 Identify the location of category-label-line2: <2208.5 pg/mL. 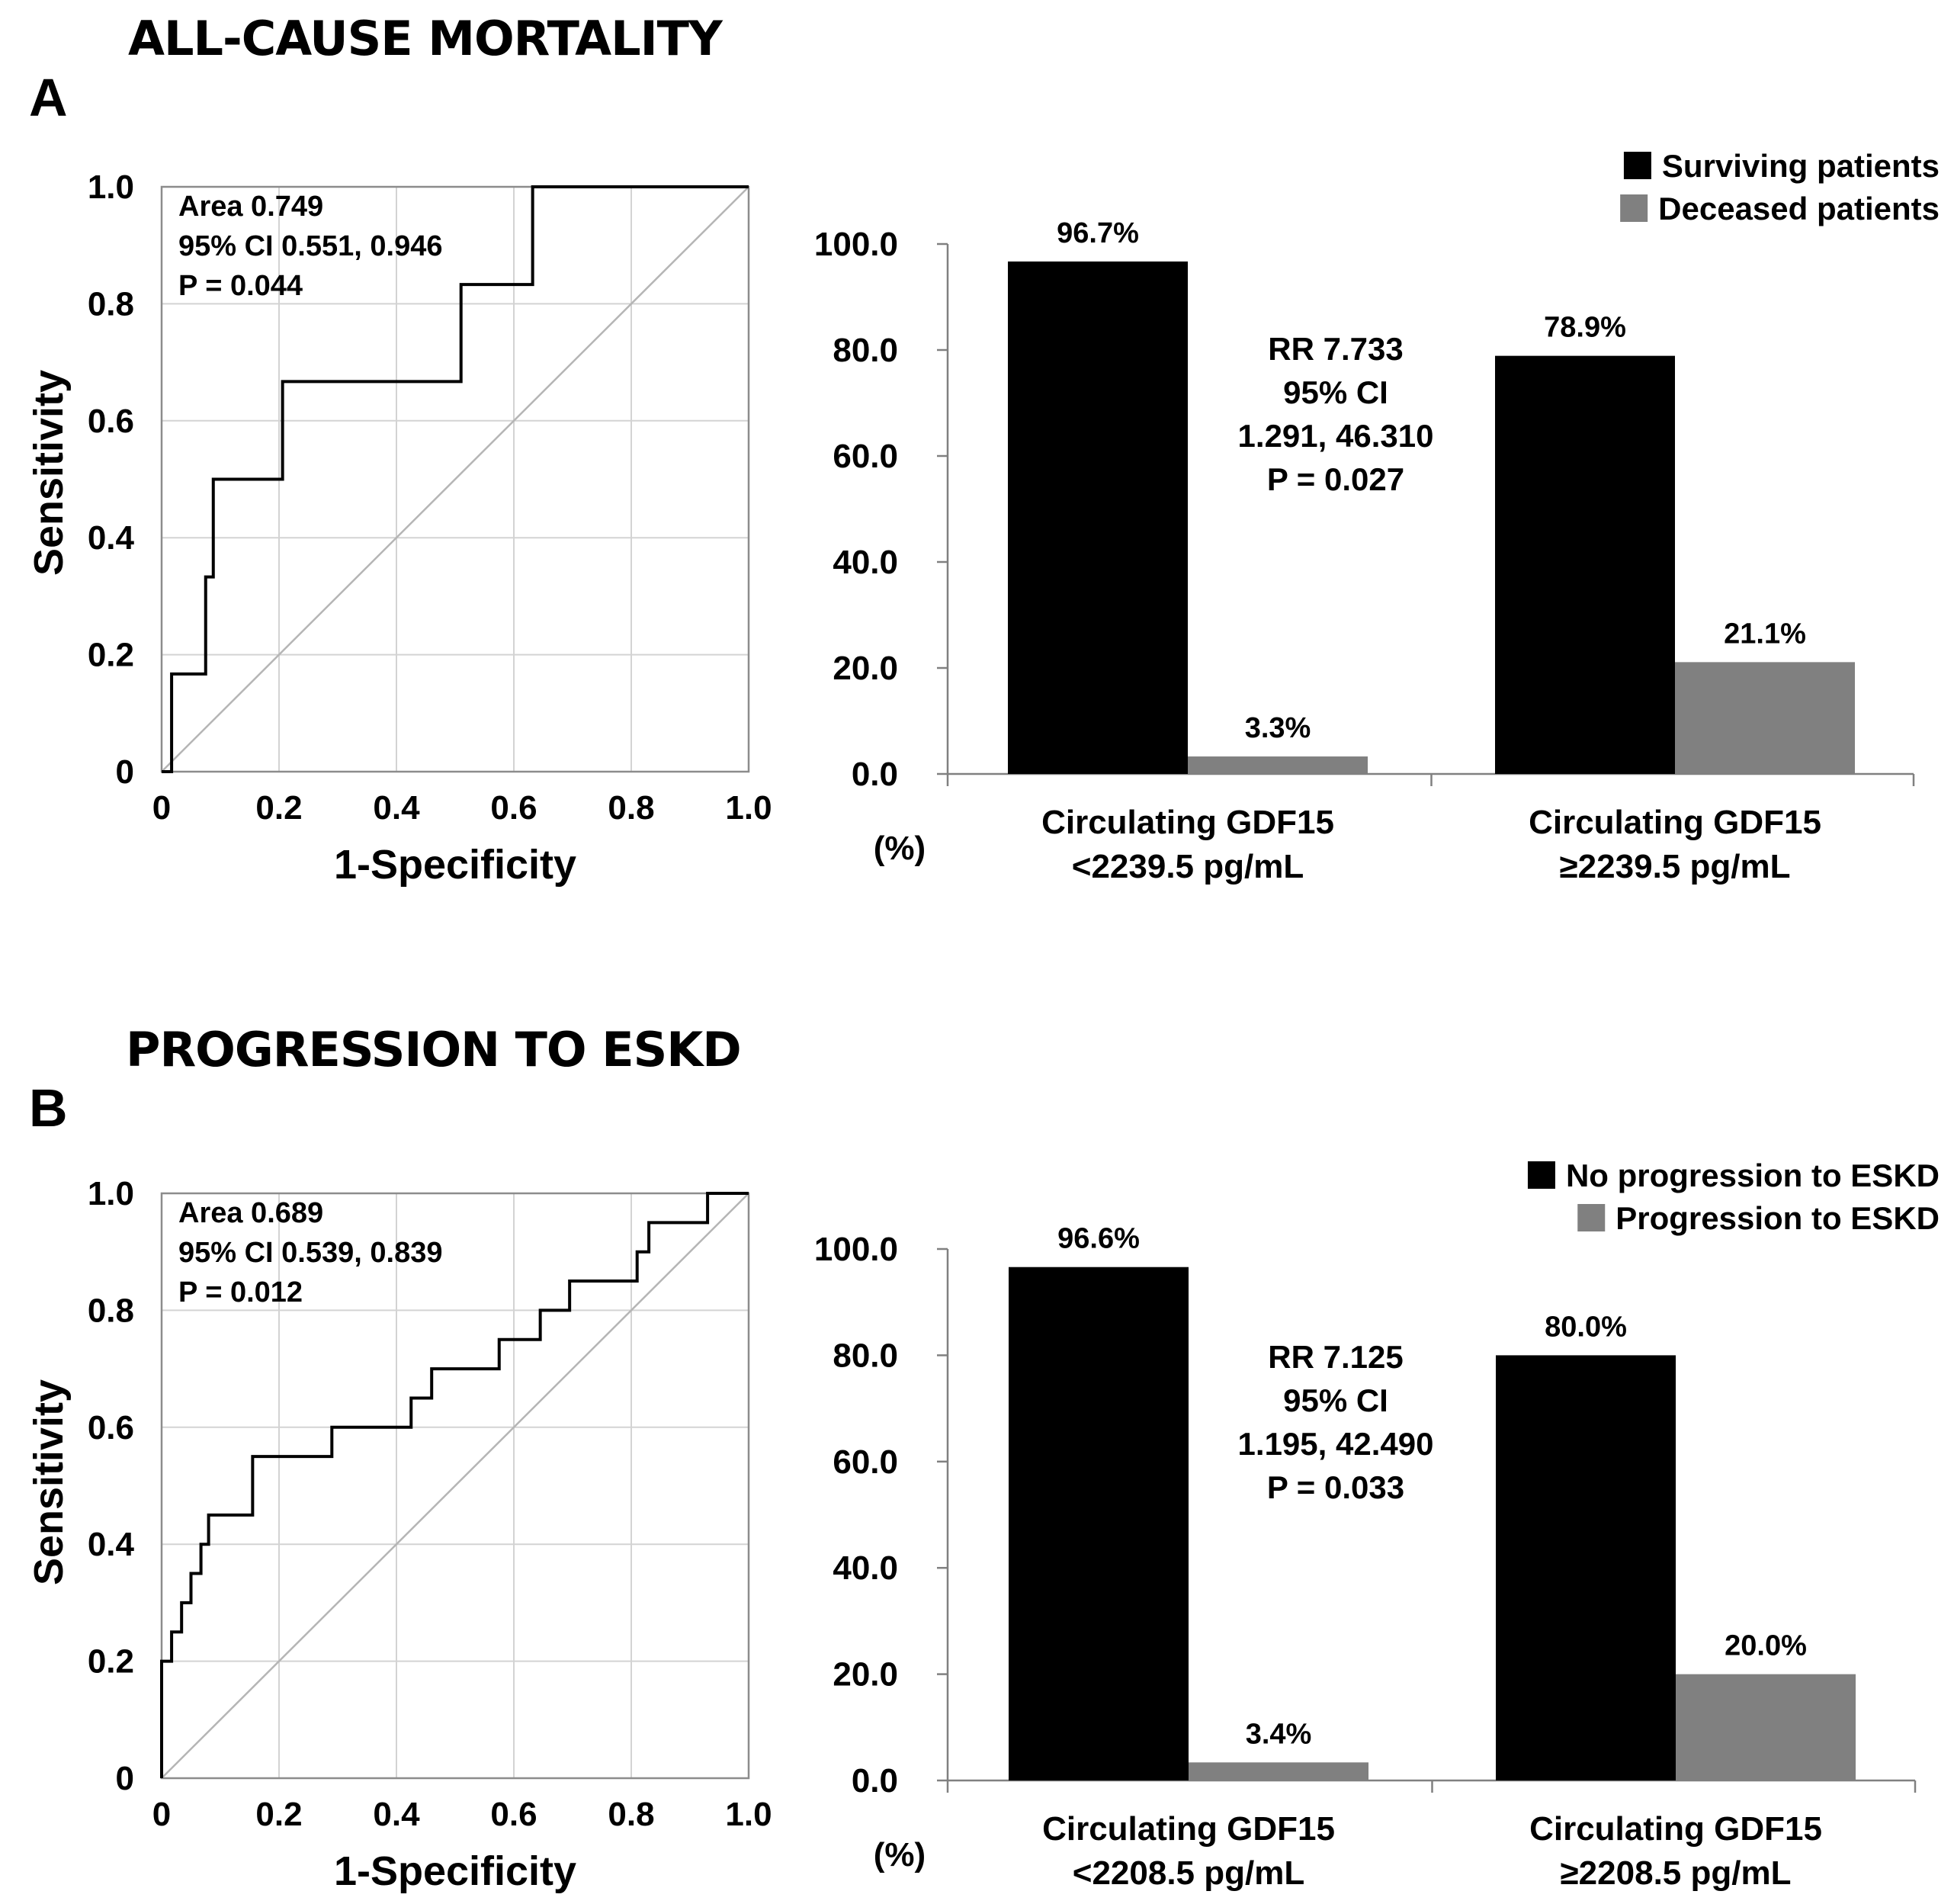
(1188, 1873).